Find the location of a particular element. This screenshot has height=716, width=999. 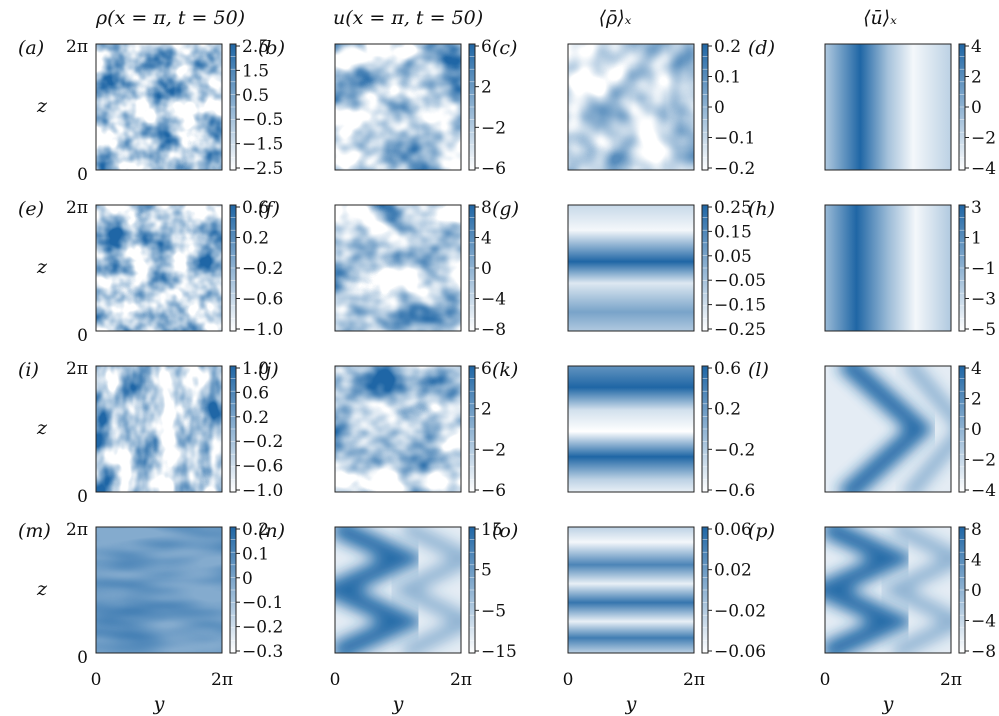

colorbar-tick-label: 15 is located at coordinates (492, 530).